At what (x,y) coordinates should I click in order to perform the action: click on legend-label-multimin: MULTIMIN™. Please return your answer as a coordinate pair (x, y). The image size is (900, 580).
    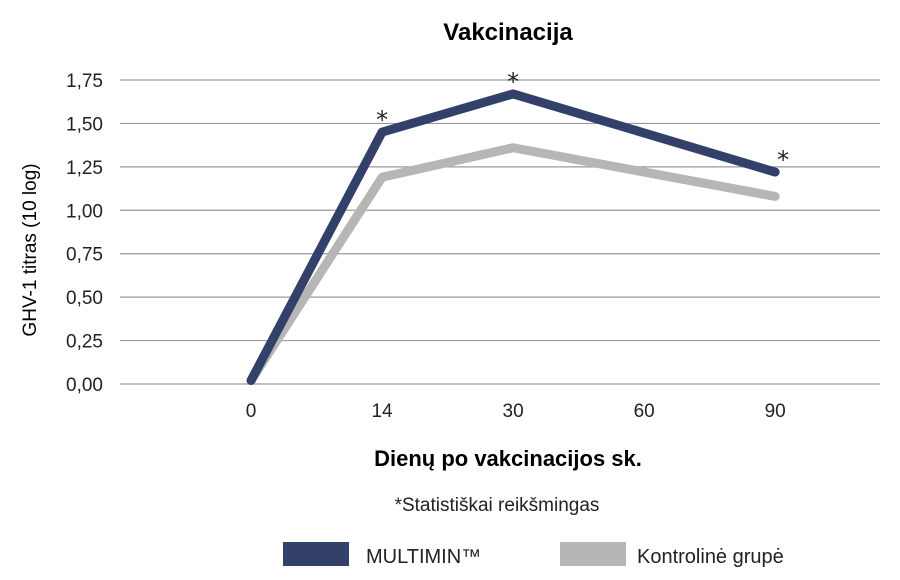
    Looking at the image, I should click on (423, 557).